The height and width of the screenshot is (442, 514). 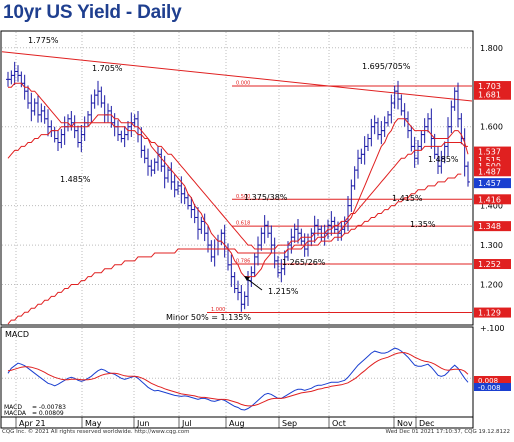 I want to click on price-tag-label: 1.457, so click(x=489, y=183).